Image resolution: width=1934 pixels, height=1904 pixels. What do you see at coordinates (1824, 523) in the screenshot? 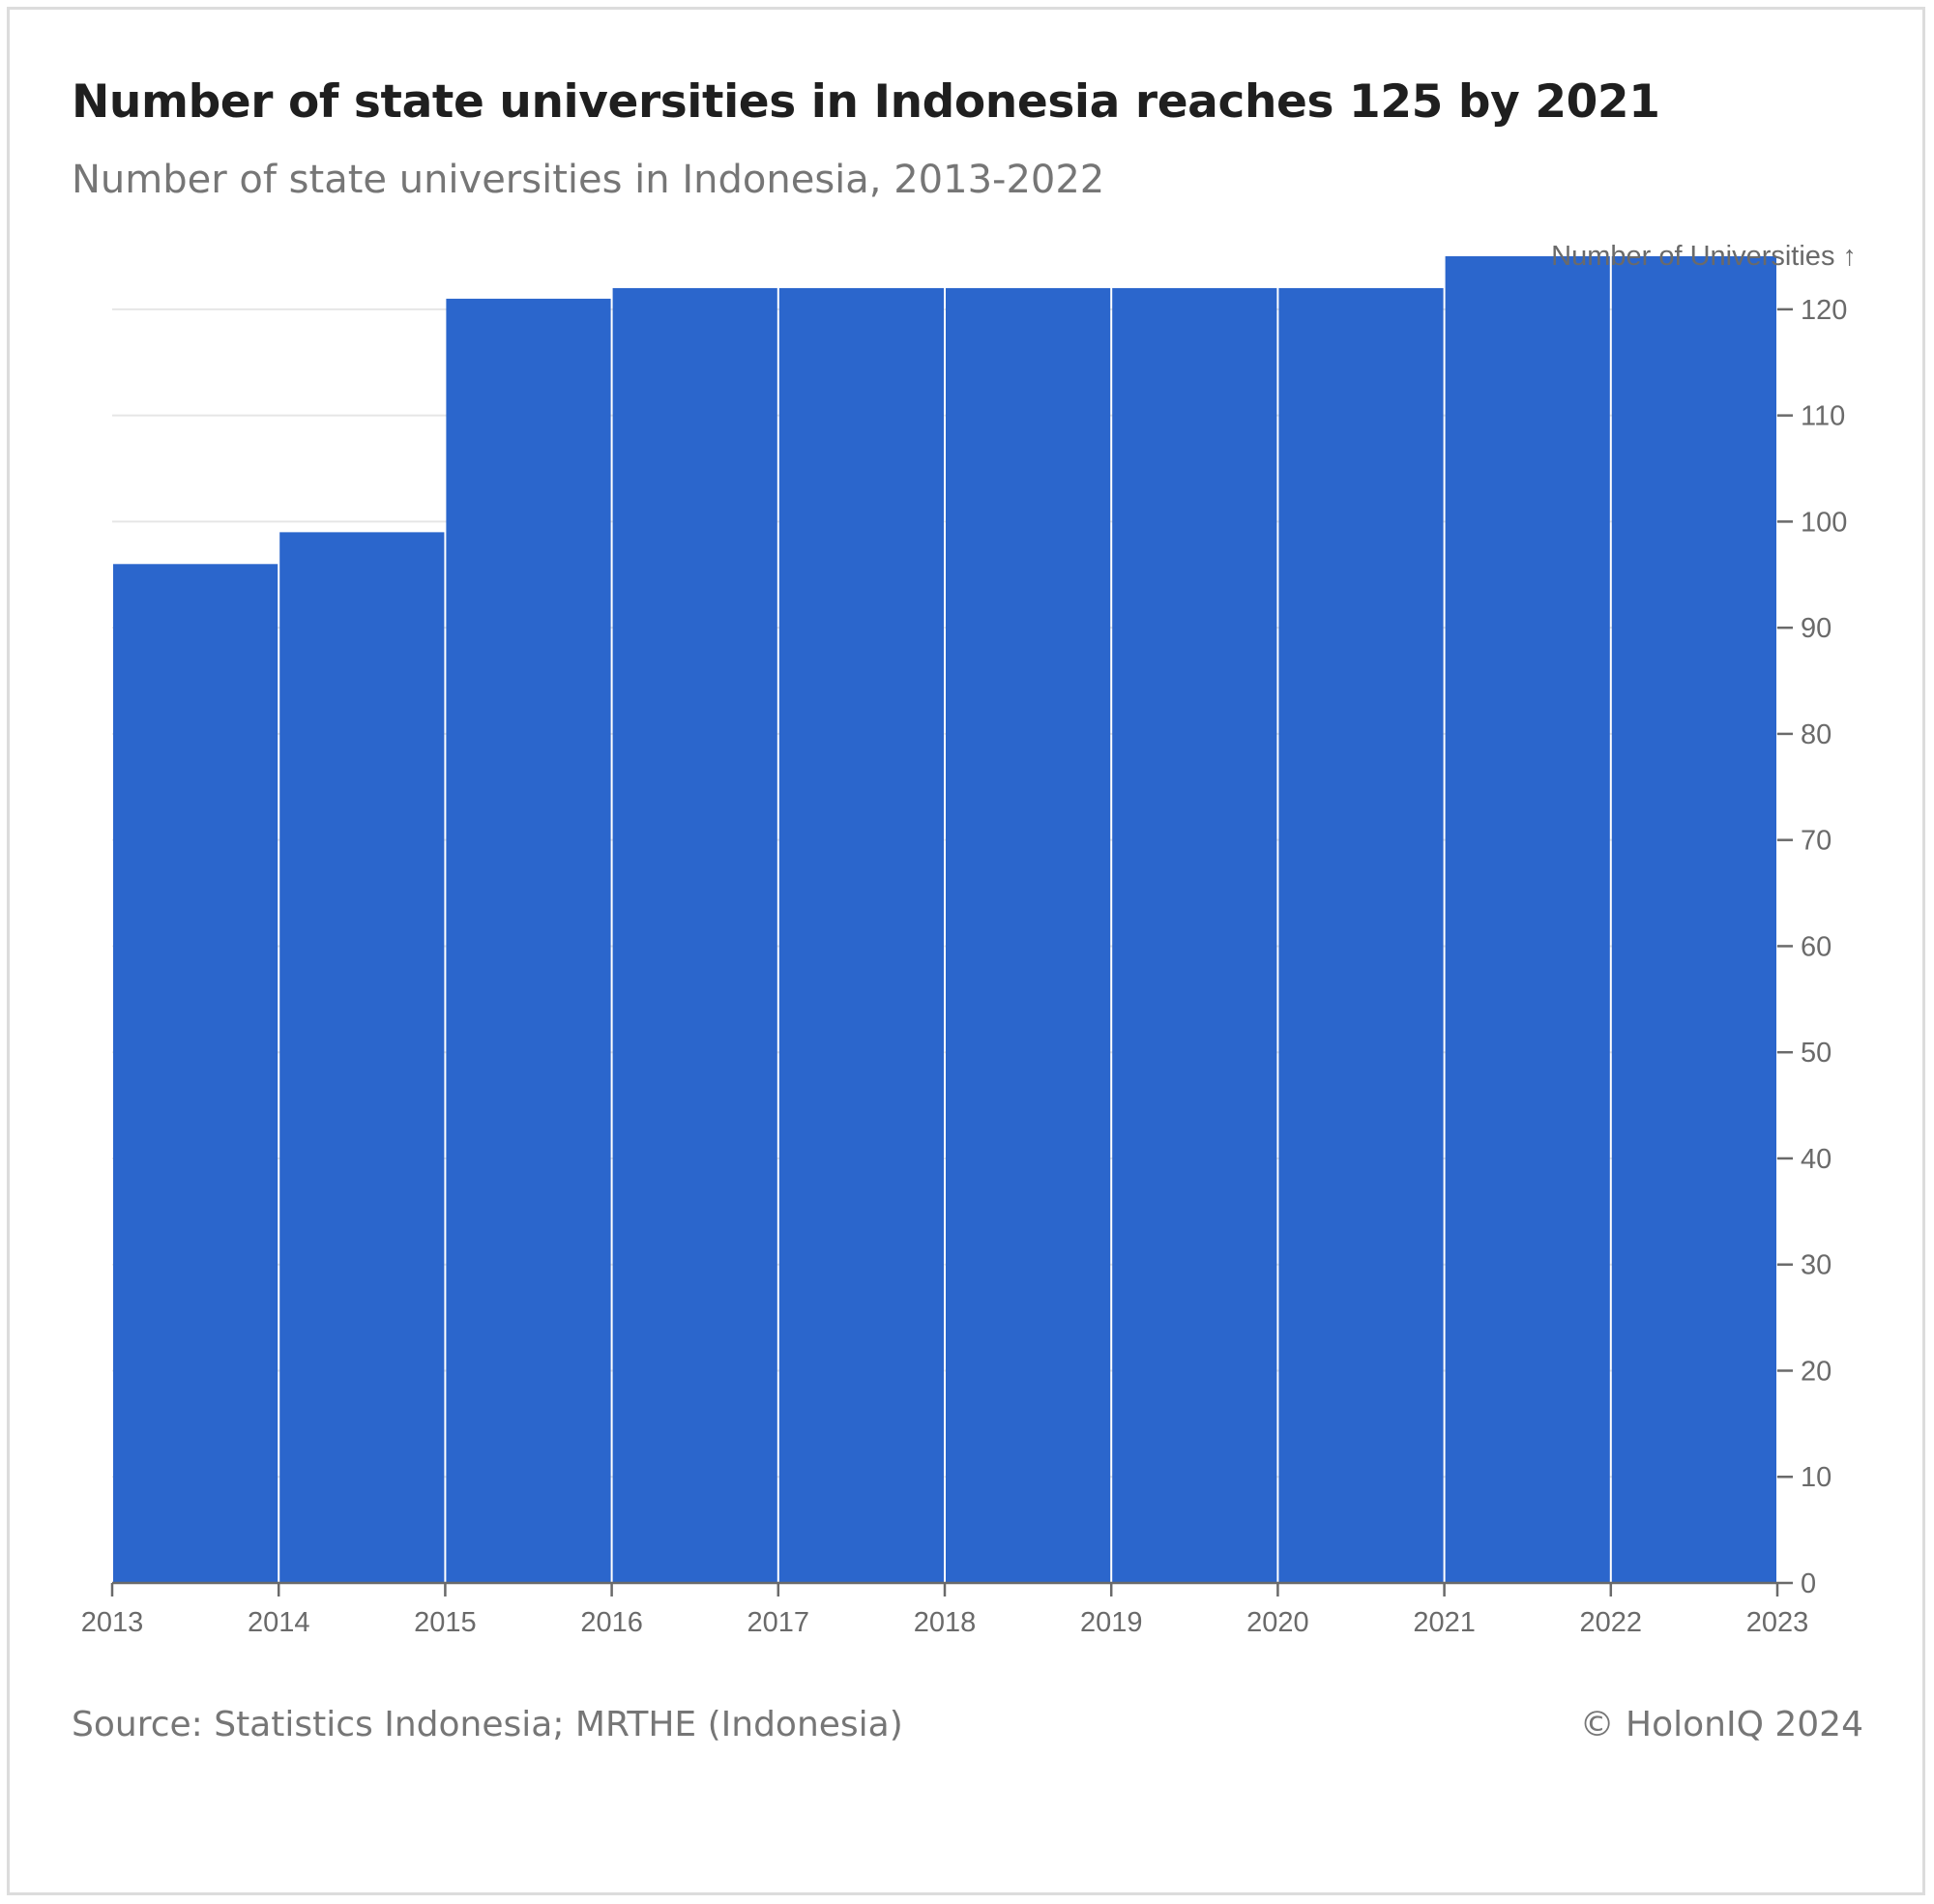
I see `y-tick-label: 100` at bounding box center [1824, 523].